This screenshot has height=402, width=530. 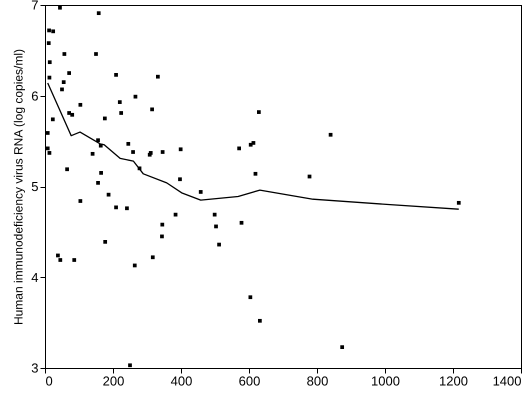 What do you see at coordinates (113, 381) in the screenshot?
I see `x-tick-label: 200` at bounding box center [113, 381].